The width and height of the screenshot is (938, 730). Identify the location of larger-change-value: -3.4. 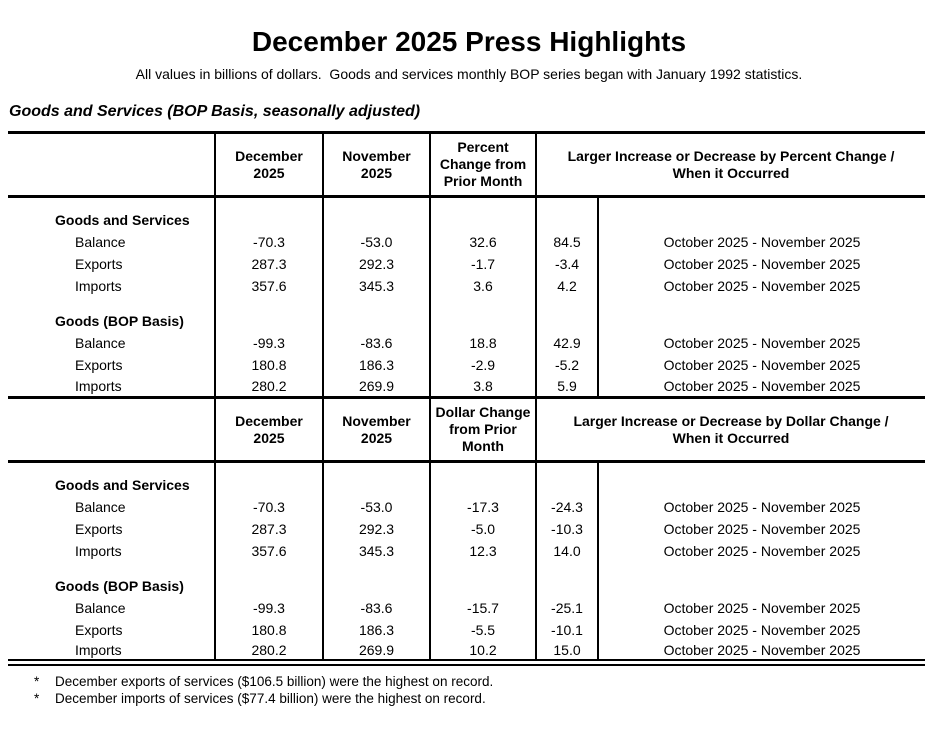
(567, 263).